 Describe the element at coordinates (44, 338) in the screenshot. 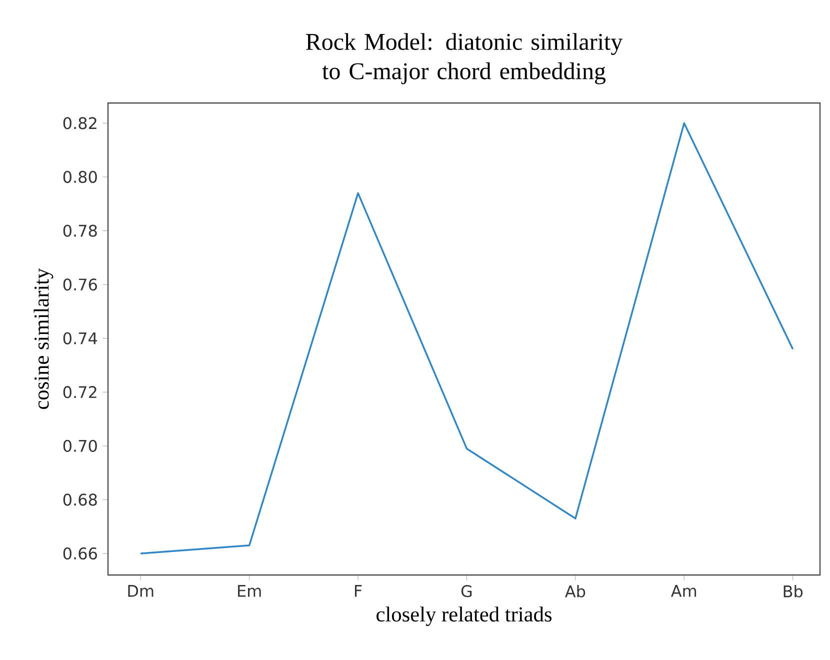

I see `y-axis-title: cosine similarity` at that location.